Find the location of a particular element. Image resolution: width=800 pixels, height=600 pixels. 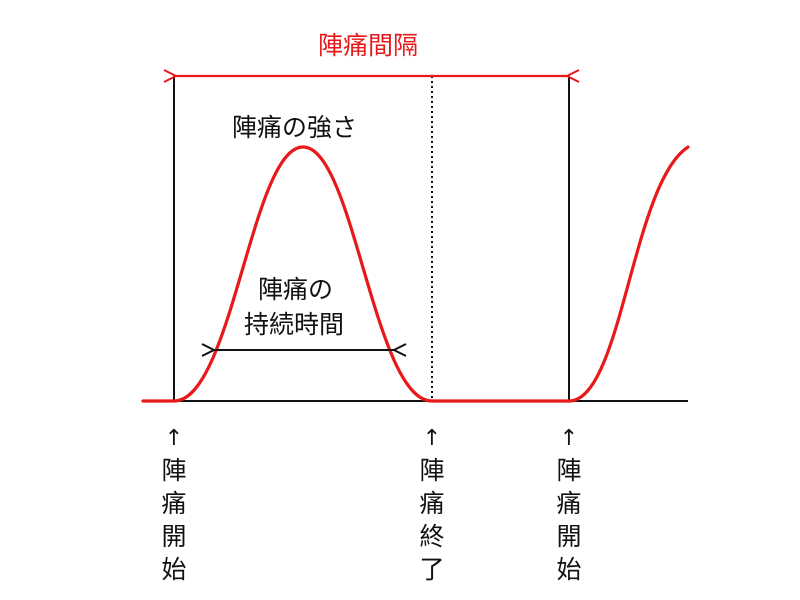

interval-title: 陣痛間隔 is located at coordinates (368, 45).